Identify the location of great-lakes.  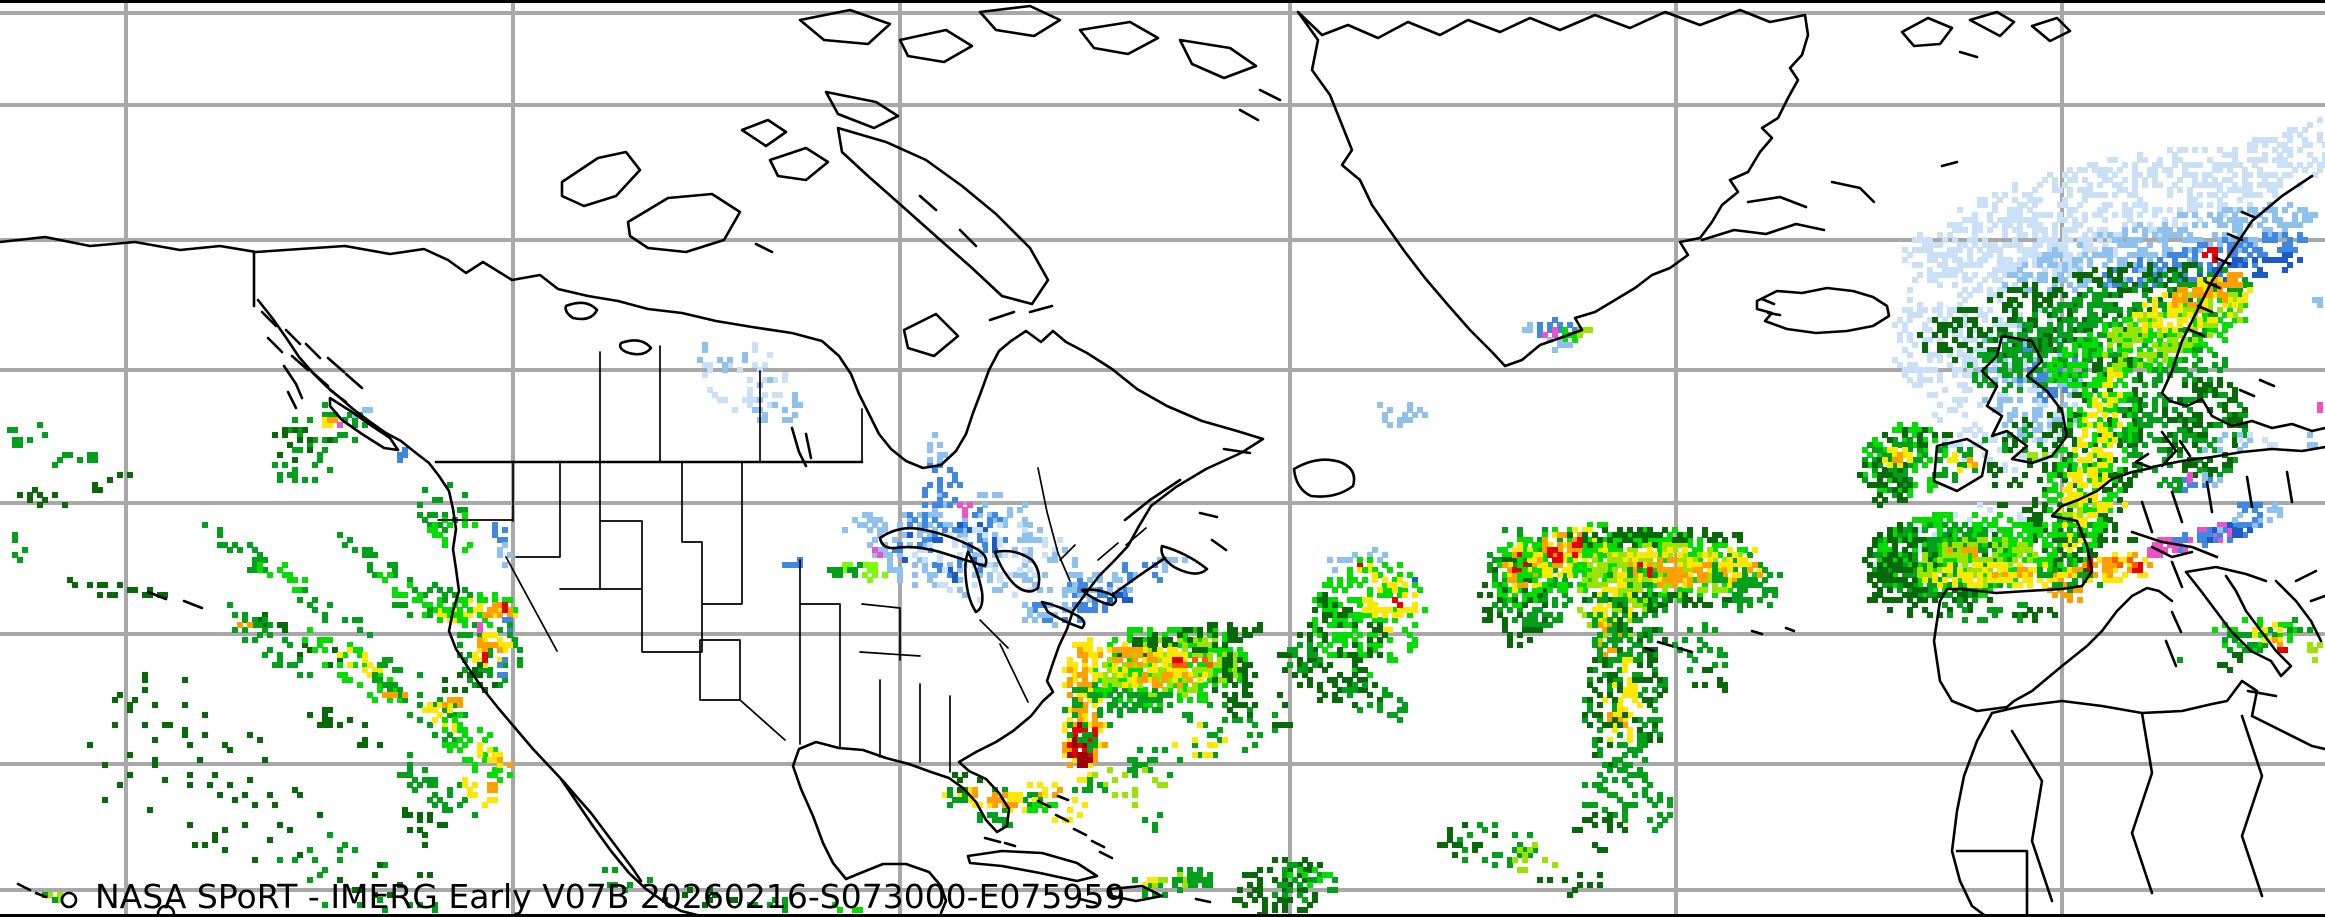
(1030, 554).